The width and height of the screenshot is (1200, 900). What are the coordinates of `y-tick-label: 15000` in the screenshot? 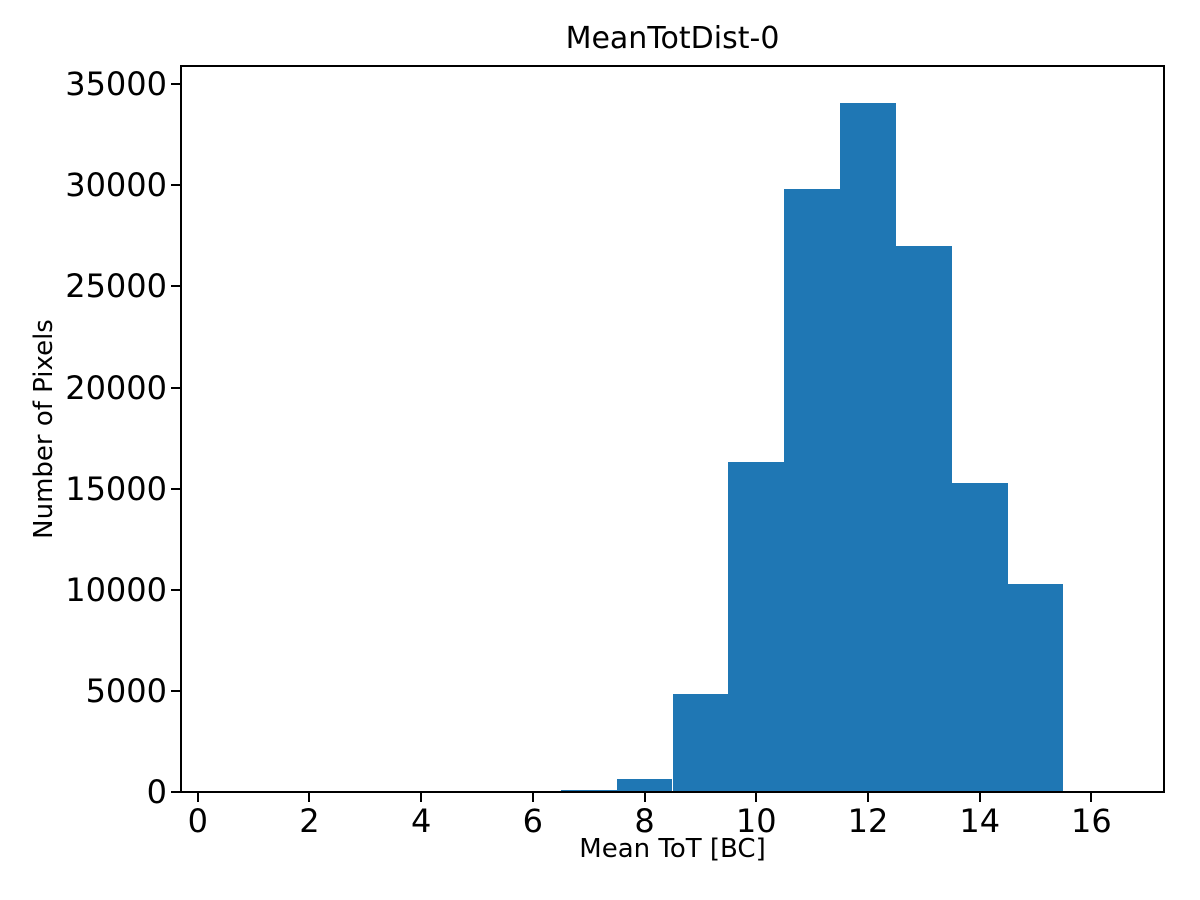 It's located at (116, 488).